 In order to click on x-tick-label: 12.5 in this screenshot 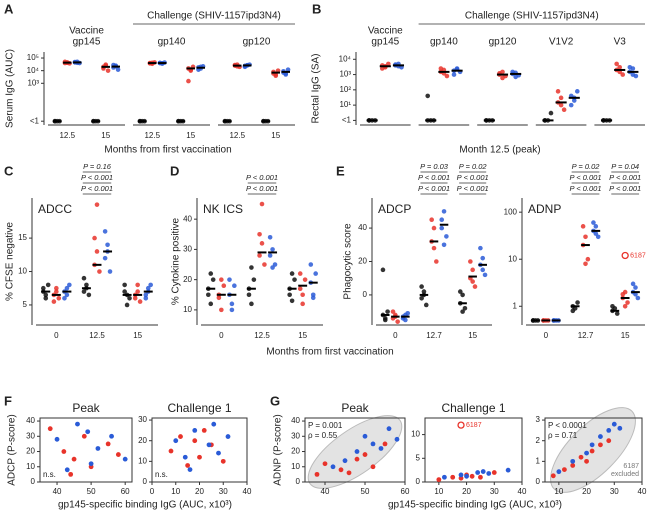, I will do `click(97, 335)`.